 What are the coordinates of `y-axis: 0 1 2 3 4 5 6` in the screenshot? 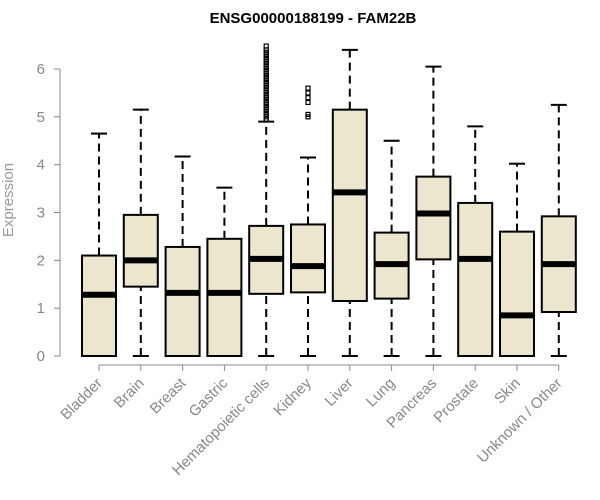 It's located at (49, 213).